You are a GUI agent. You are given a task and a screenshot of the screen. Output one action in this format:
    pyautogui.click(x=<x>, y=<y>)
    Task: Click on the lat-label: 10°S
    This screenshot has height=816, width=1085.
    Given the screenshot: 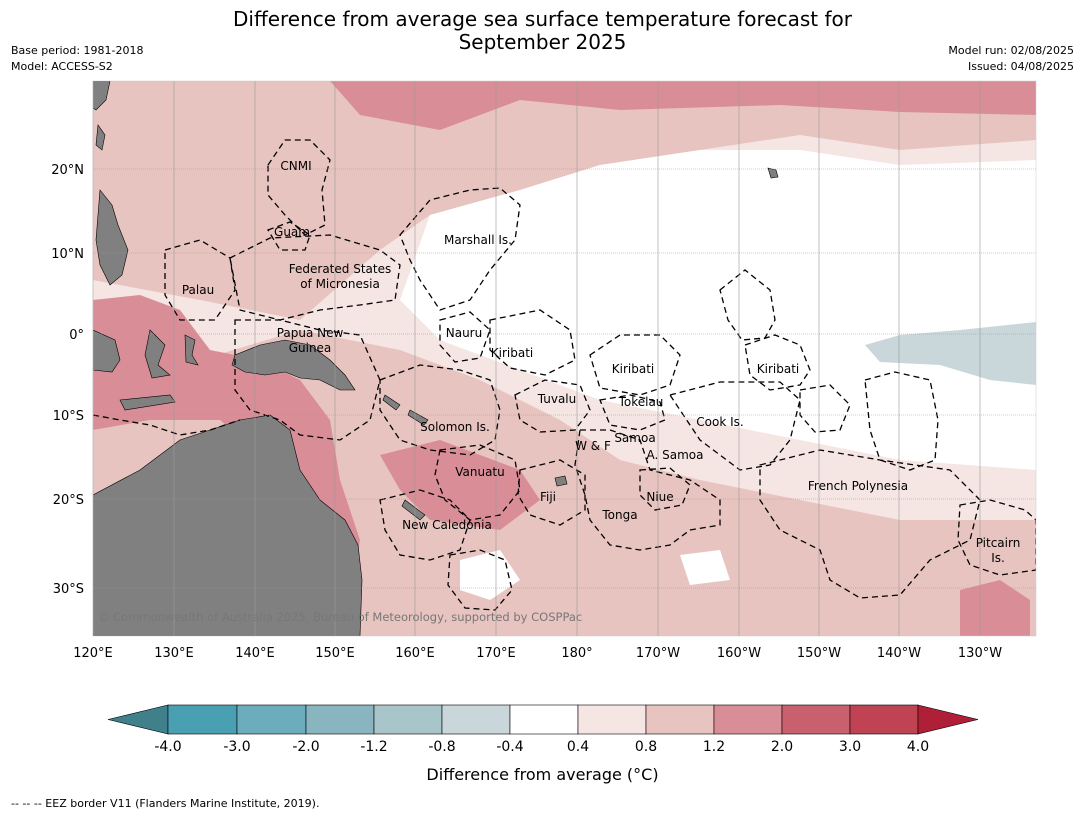 What is the action you would take?
    pyautogui.click(x=68, y=416)
    